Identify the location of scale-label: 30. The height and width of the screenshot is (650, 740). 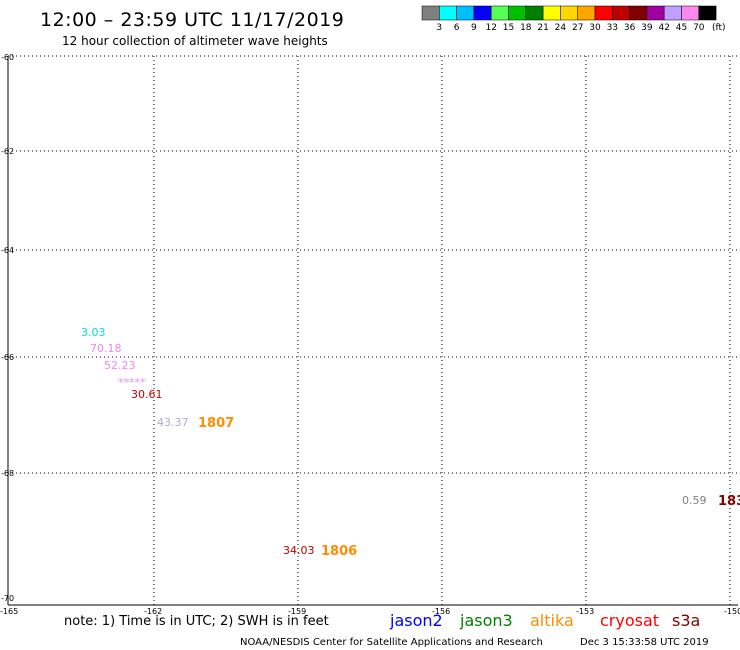
(595, 28).